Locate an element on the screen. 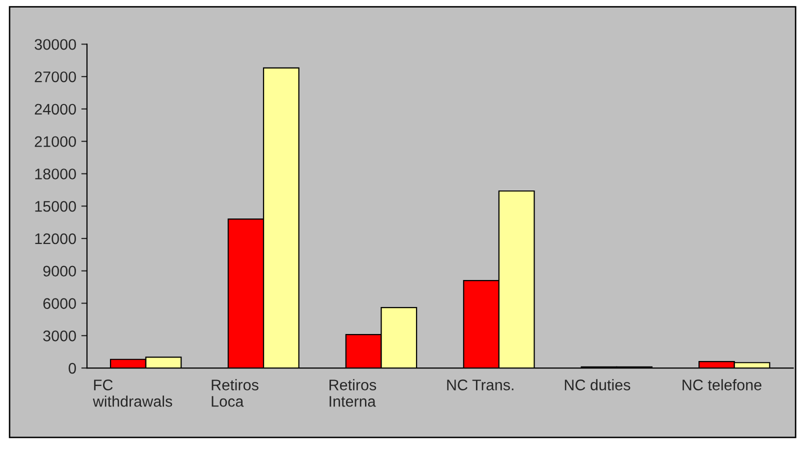 The image size is (798, 451). y-tick-label: 18000 is located at coordinates (55, 174).